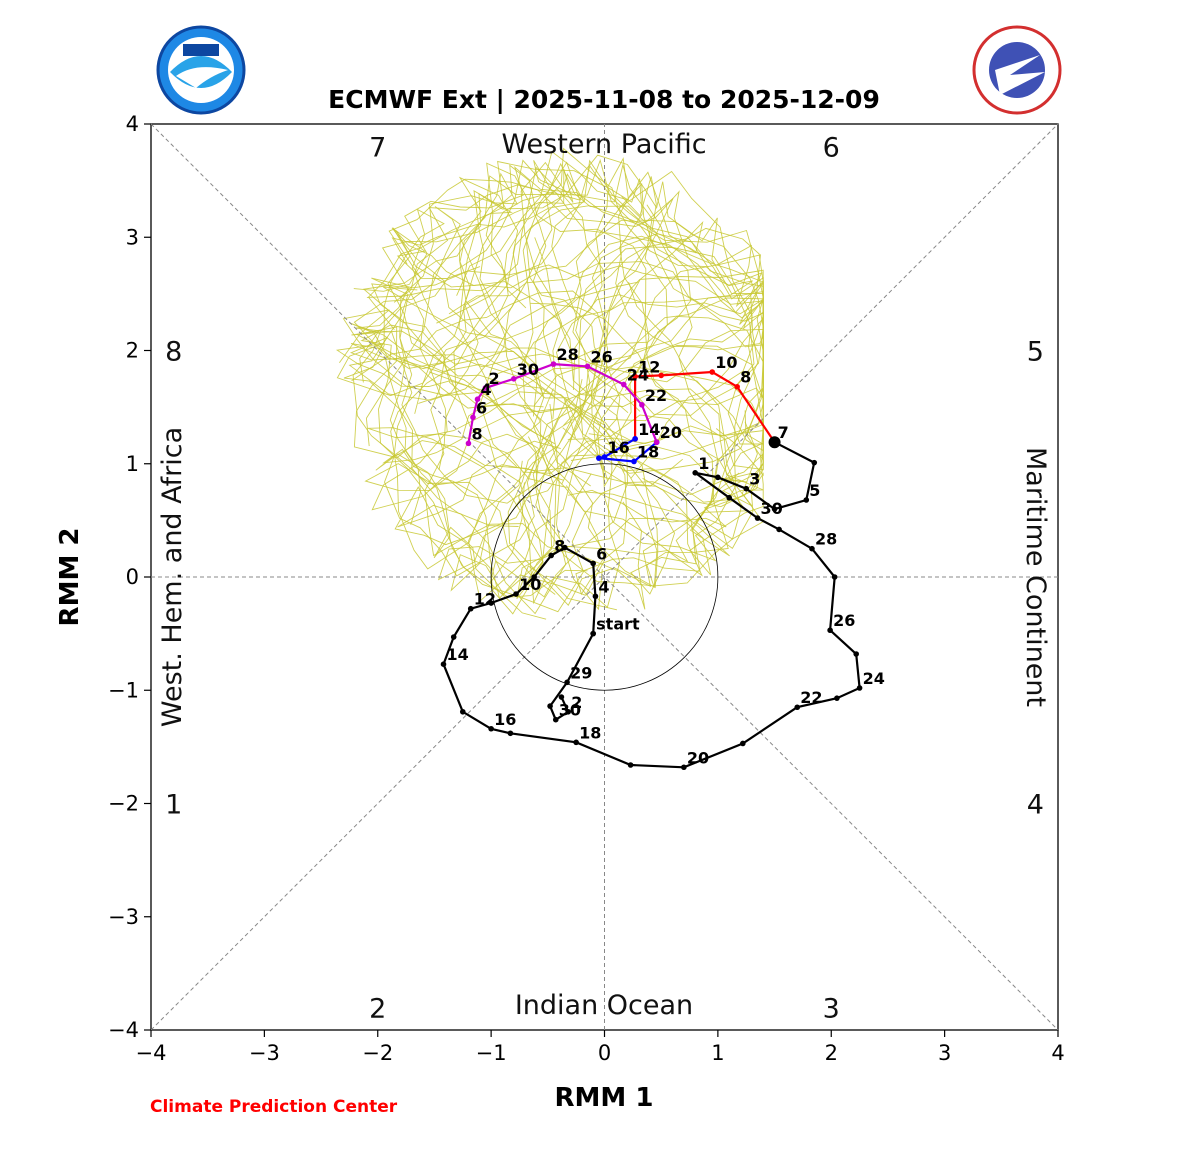 This screenshot has width=1179, height=1151. What do you see at coordinates (123, 804) in the screenshot?
I see `y-tick-label: −2` at bounding box center [123, 804].